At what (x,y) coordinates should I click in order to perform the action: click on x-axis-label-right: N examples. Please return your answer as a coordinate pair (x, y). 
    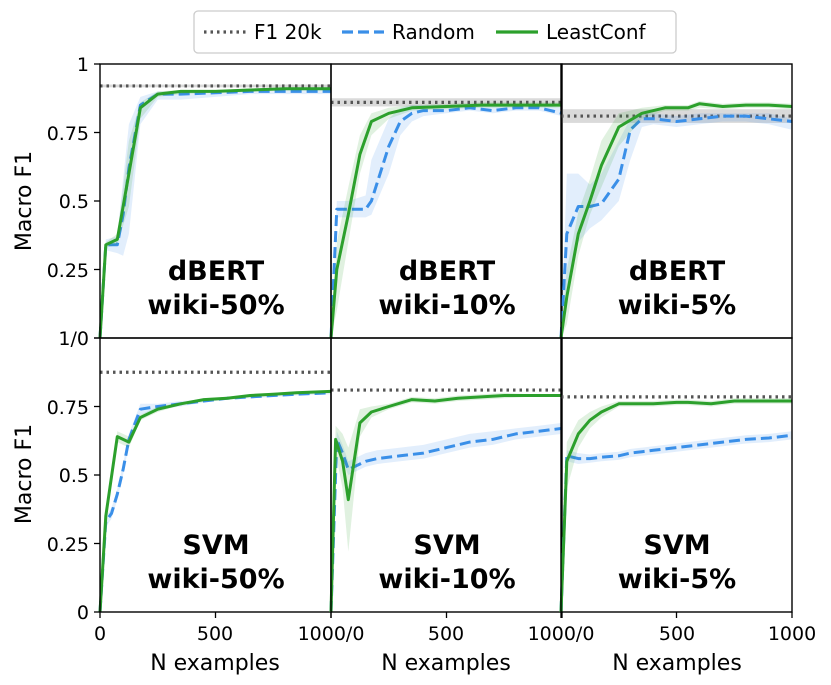
    Looking at the image, I should click on (677, 663).